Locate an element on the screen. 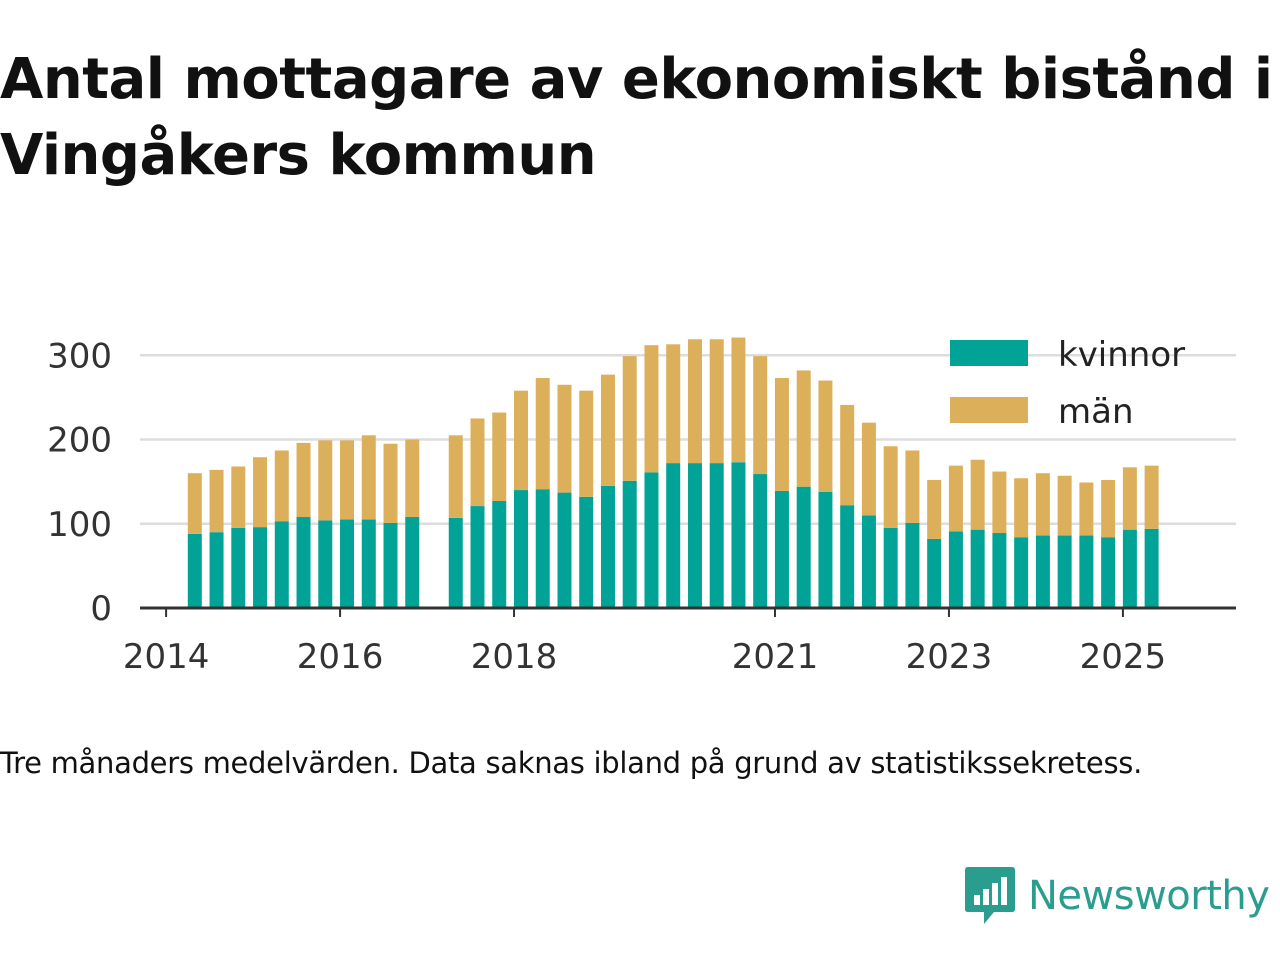 The height and width of the screenshot is (960, 1280). x-tick-label: 2023 is located at coordinates (949, 657).